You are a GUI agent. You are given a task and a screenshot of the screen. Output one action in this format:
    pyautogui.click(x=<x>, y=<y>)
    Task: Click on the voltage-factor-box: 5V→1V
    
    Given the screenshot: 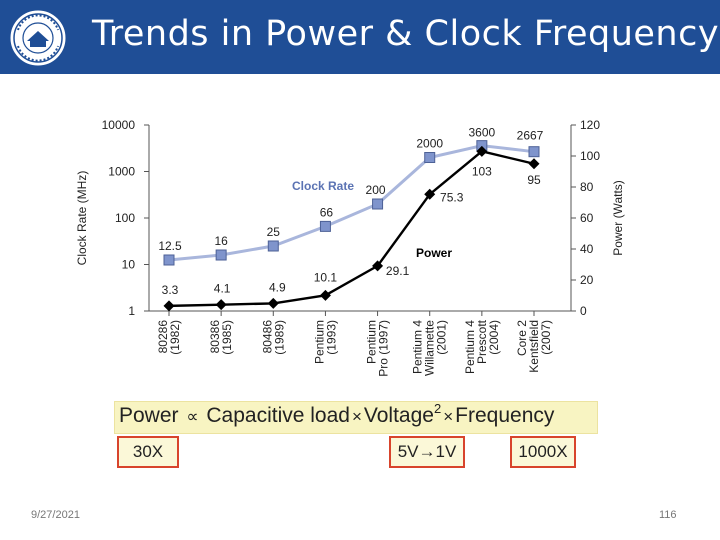 What is the action you would take?
    pyautogui.click(x=427, y=452)
    